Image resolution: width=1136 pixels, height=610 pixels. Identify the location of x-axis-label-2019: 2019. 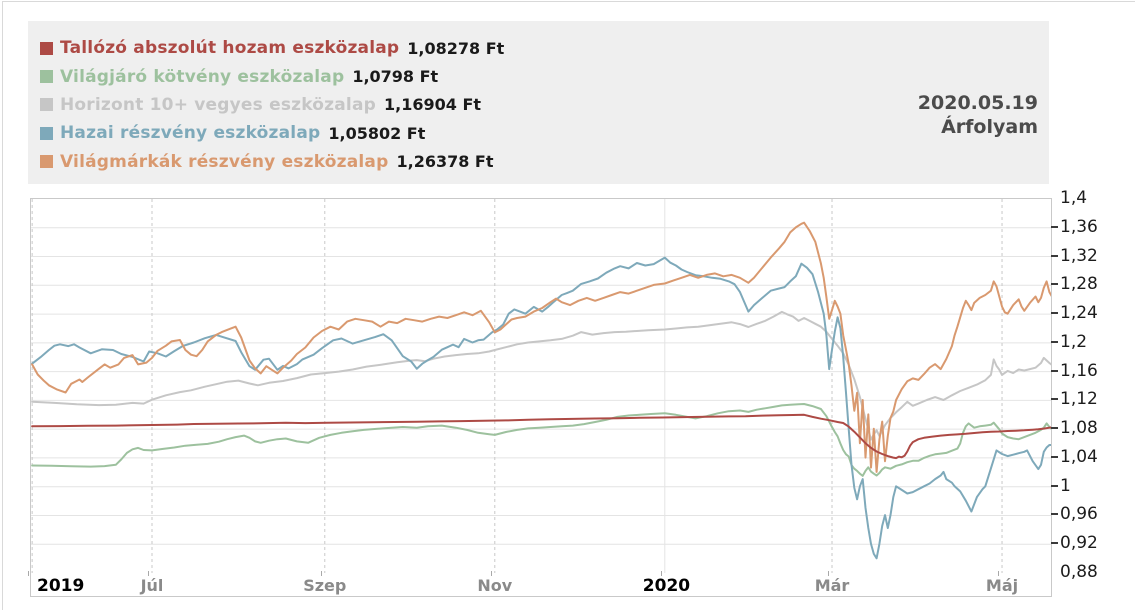
(61, 586).